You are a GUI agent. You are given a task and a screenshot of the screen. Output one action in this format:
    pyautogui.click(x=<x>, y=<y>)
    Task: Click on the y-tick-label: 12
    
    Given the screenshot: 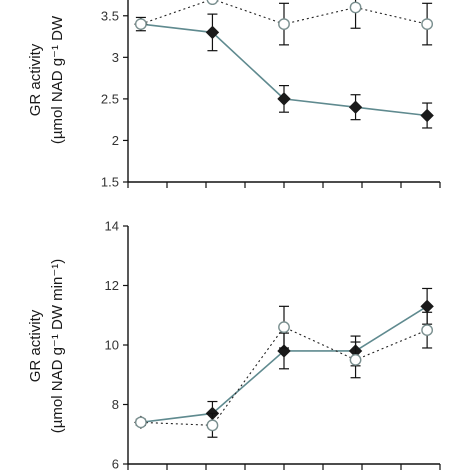 What is the action you would take?
    pyautogui.click(x=112, y=285)
    